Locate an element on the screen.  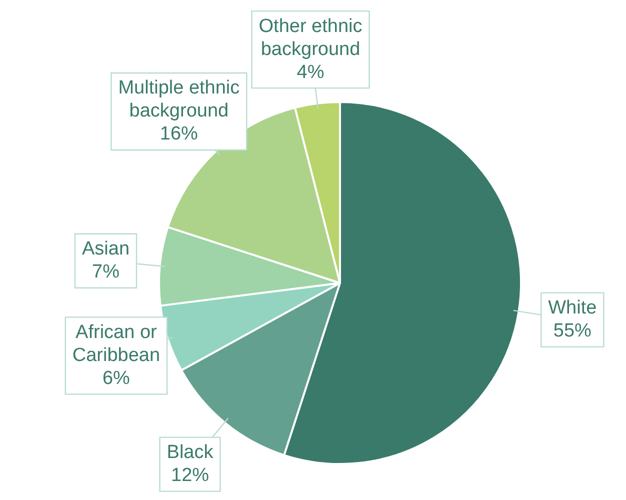
data-label: 16% is located at coordinates (179, 134).